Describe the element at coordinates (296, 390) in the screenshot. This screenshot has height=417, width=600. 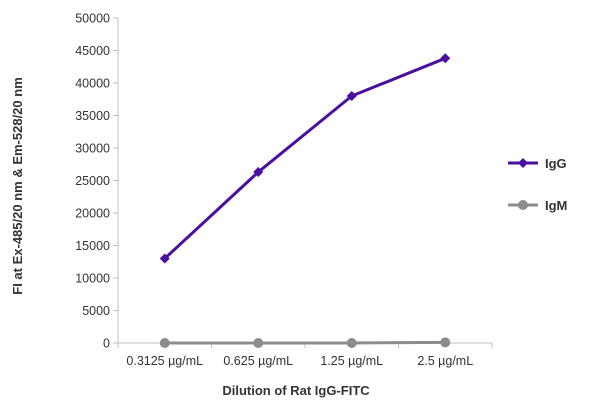
I see `x-axis-title: Dilution of Rat IgG-FITC` at that location.